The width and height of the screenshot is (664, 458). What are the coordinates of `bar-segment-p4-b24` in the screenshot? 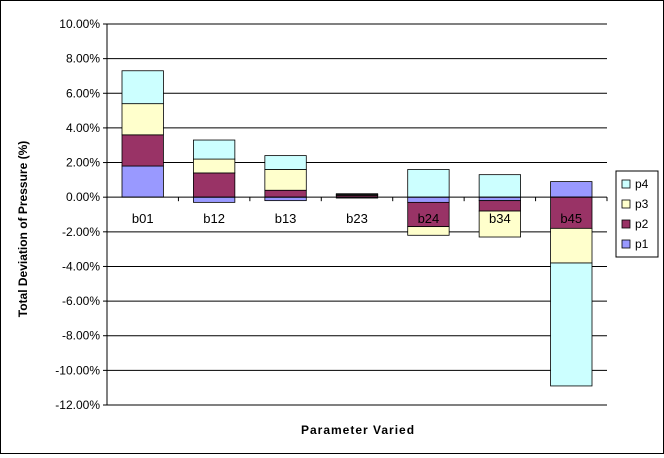 It's located at (428, 183).